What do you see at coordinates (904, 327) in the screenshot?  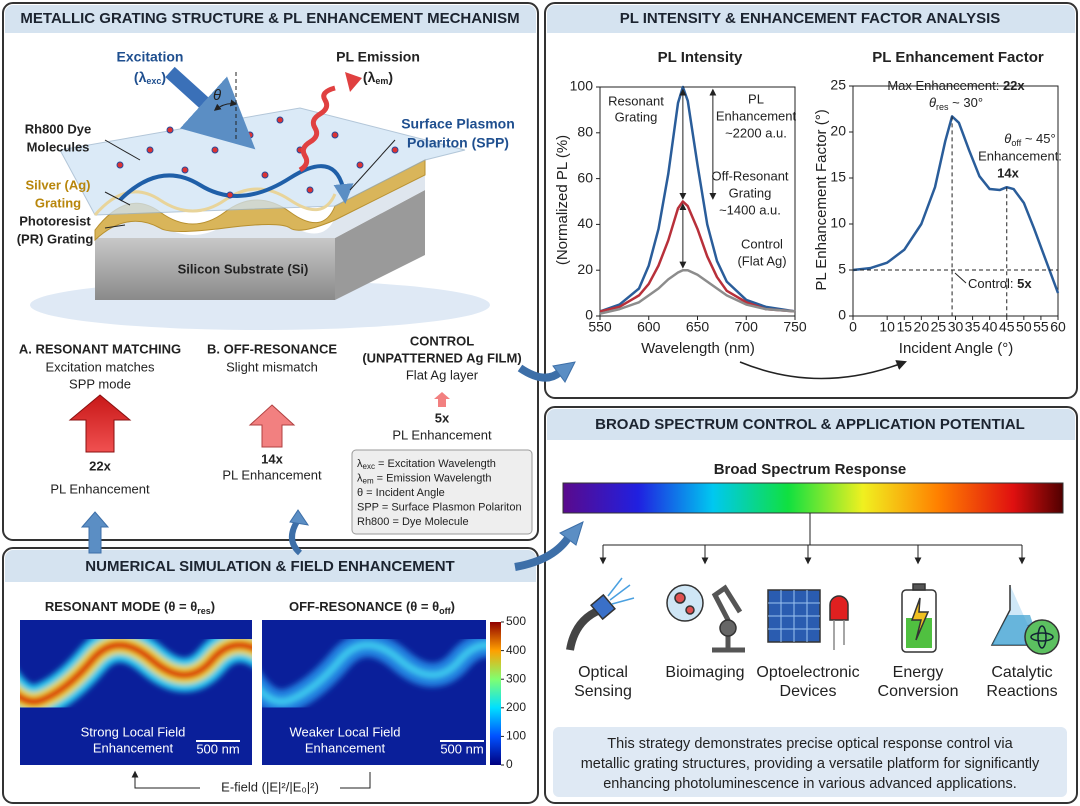 I see `x-tick-label: 15` at bounding box center [904, 327].